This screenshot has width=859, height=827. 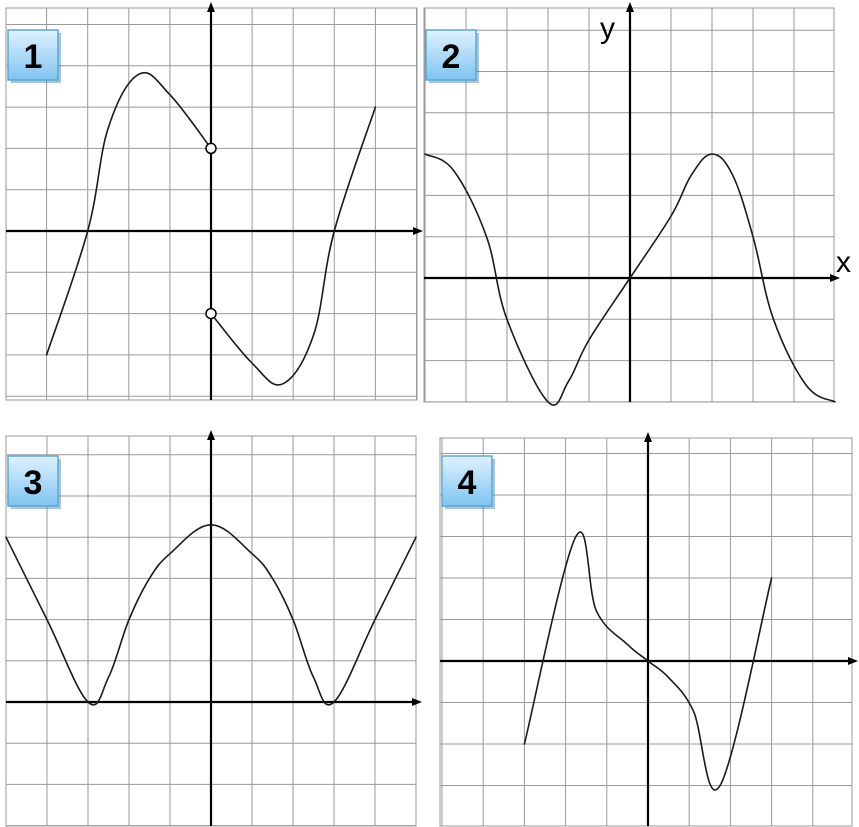 I want to click on badge-number: 1, so click(x=33, y=57).